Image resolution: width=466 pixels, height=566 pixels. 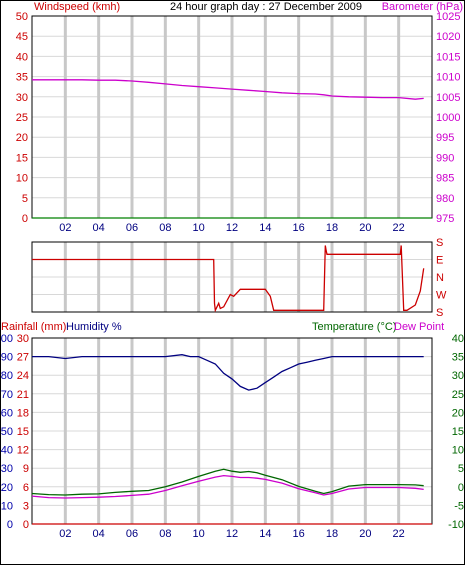 What do you see at coordinates (445, 199) in the screenshot?
I see `barometer-tick: 980` at bounding box center [445, 199].